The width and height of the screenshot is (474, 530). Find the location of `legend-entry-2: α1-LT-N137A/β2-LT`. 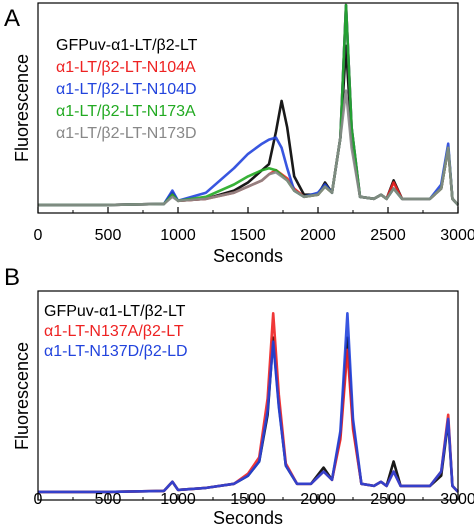

legend-entry-2: α1-LT-N137A/β2-LT is located at coordinates (114, 331).